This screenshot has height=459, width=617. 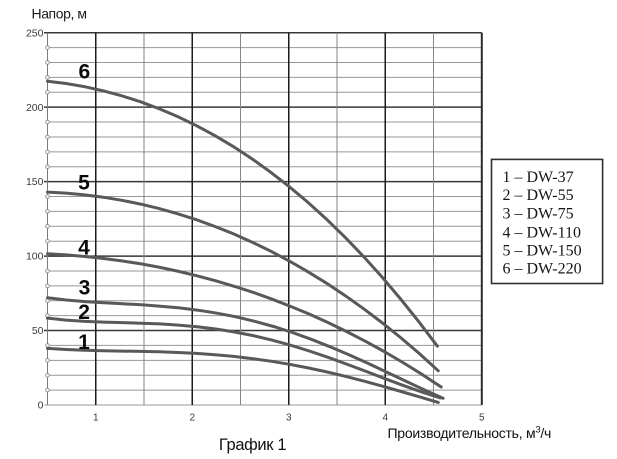 I want to click on svg-text: График 1, so click(x=253, y=445).